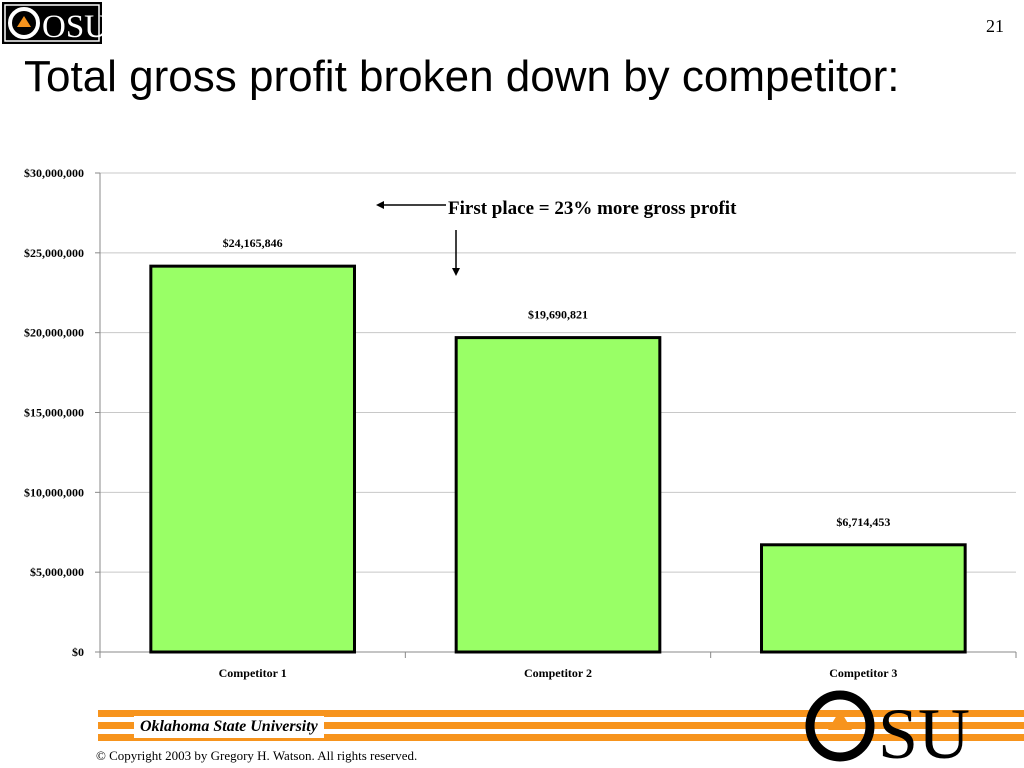  What do you see at coordinates (592, 208) in the screenshot?
I see `annotation-text: First place = 23% more gross profit` at bounding box center [592, 208].